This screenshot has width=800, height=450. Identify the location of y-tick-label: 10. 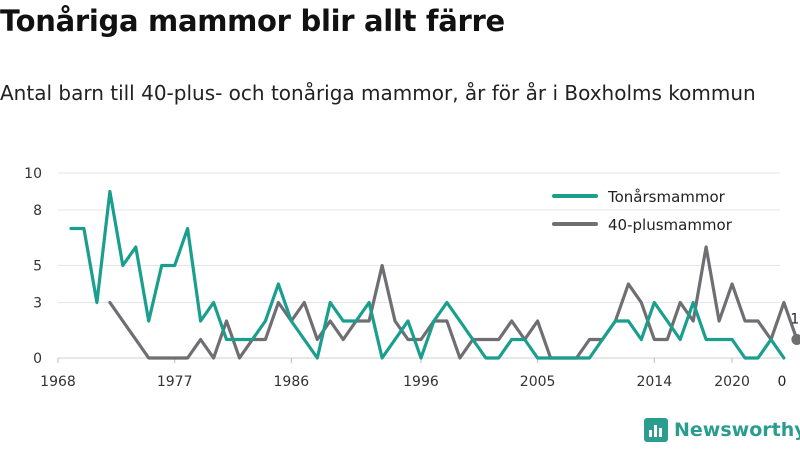
(33, 174).